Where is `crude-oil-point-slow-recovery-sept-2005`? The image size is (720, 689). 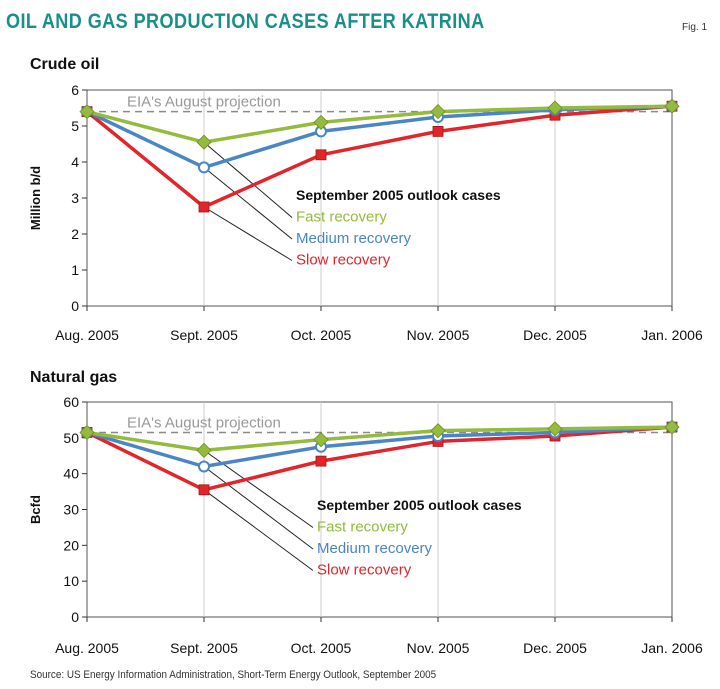 crude-oil-point-slow-recovery-sept-2005 is located at coordinates (204, 207).